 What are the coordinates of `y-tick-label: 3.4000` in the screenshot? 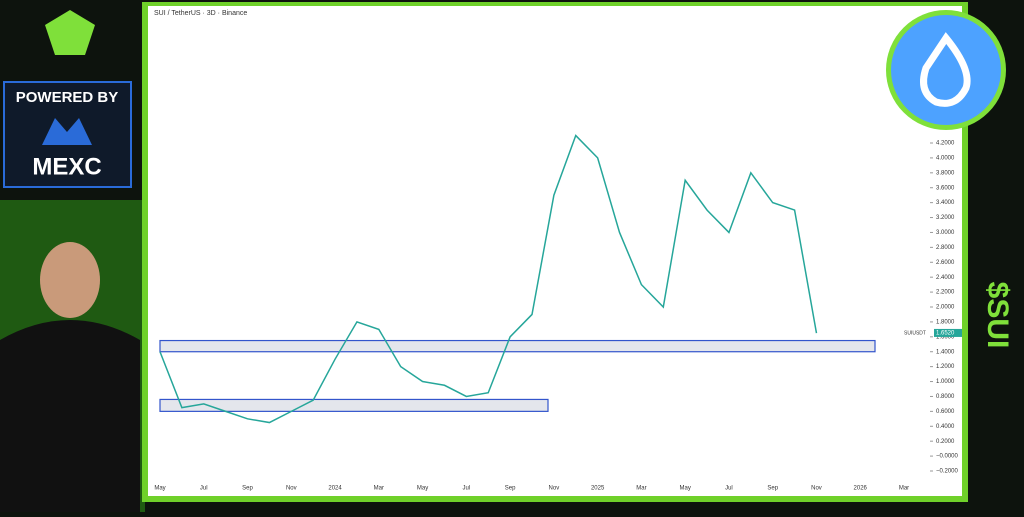 It's located at (945, 203).